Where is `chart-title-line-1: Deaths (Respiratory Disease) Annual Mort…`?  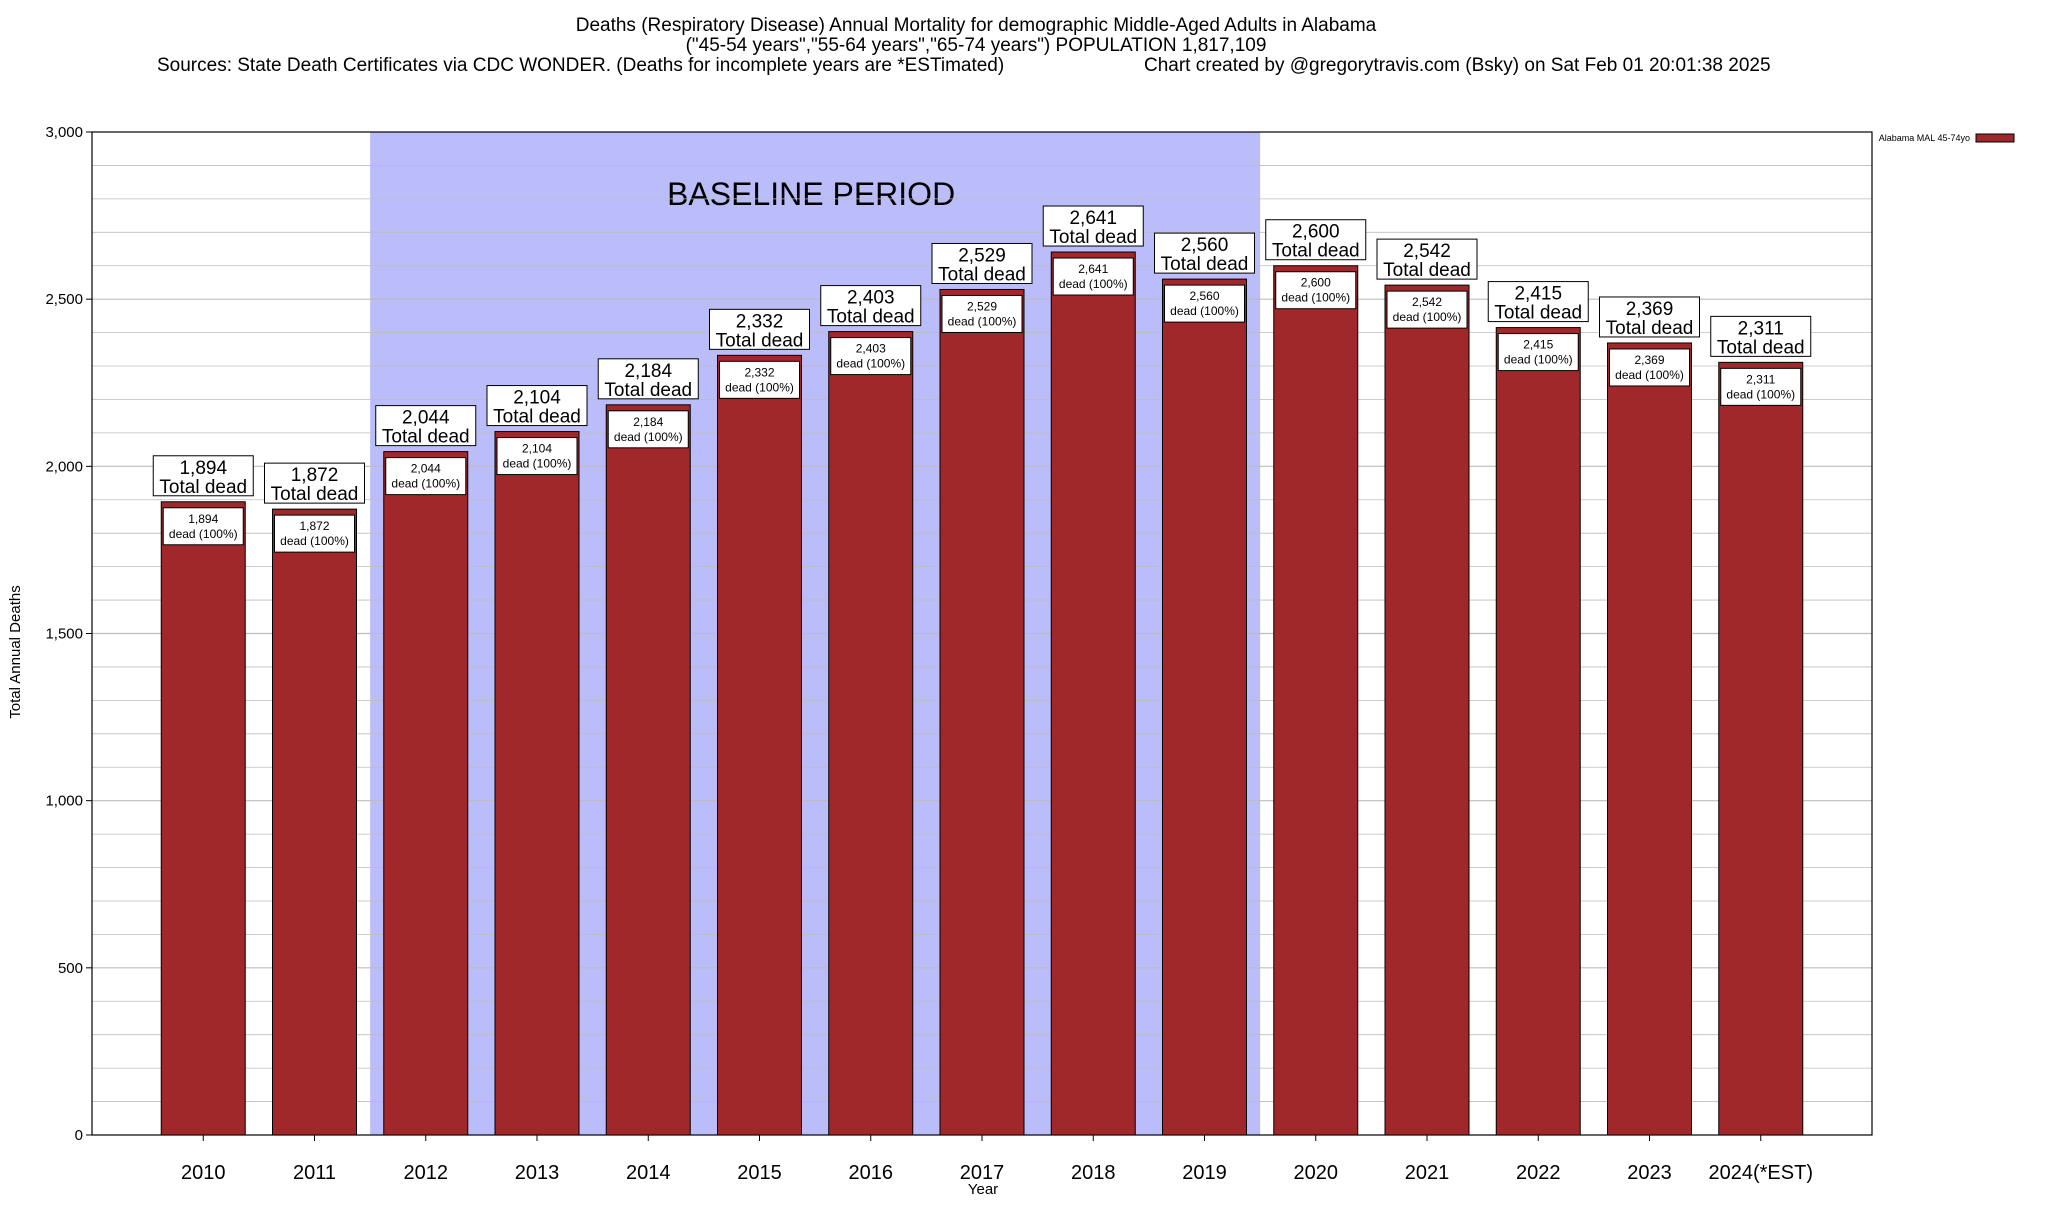 chart-title-line-1: Deaths (Respiratory Disease) Annual Mort… is located at coordinates (976, 25).